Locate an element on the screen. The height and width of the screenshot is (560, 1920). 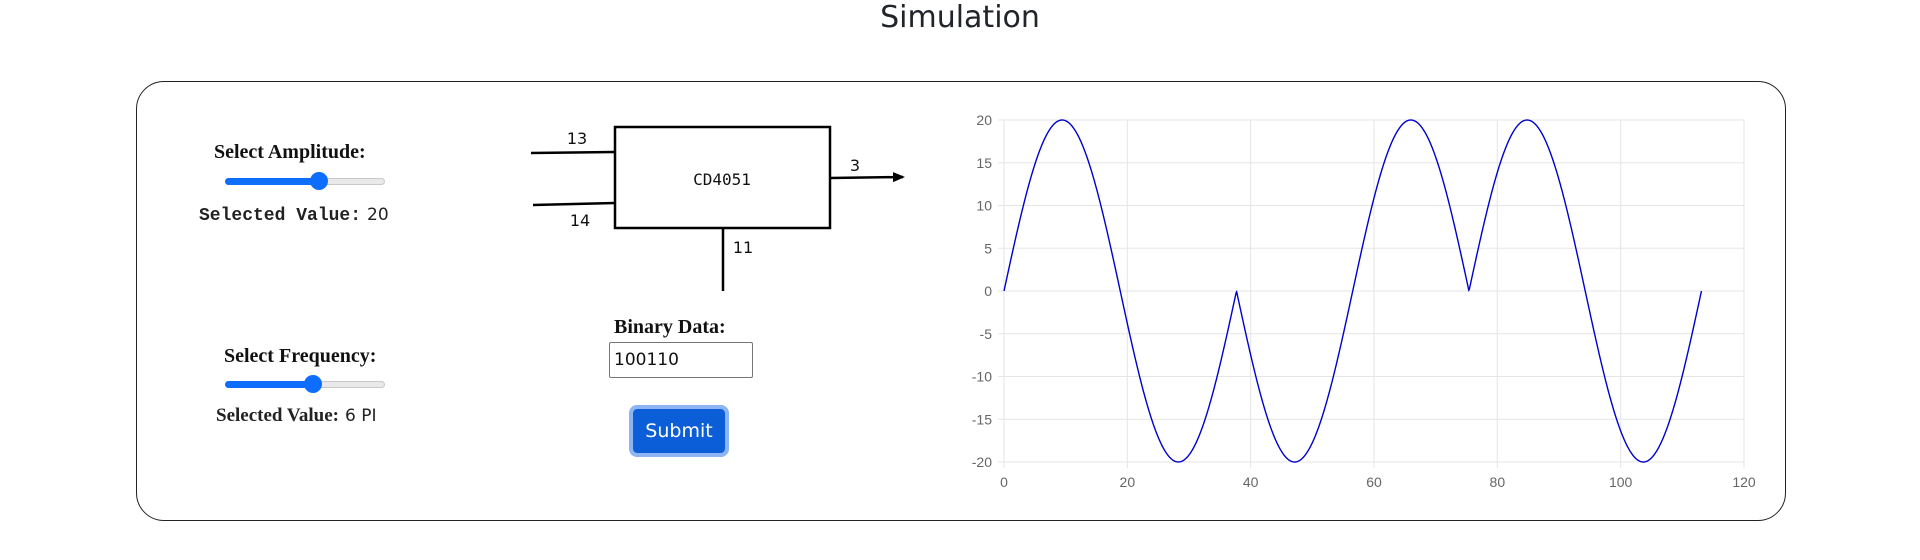
binary-data-label: Binary Data: is located at coordinates (670, 327).